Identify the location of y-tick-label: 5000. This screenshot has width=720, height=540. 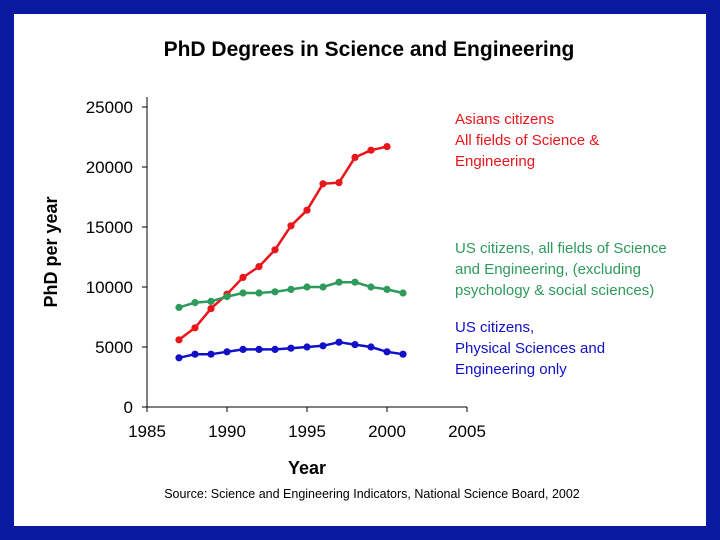
(114, 347).